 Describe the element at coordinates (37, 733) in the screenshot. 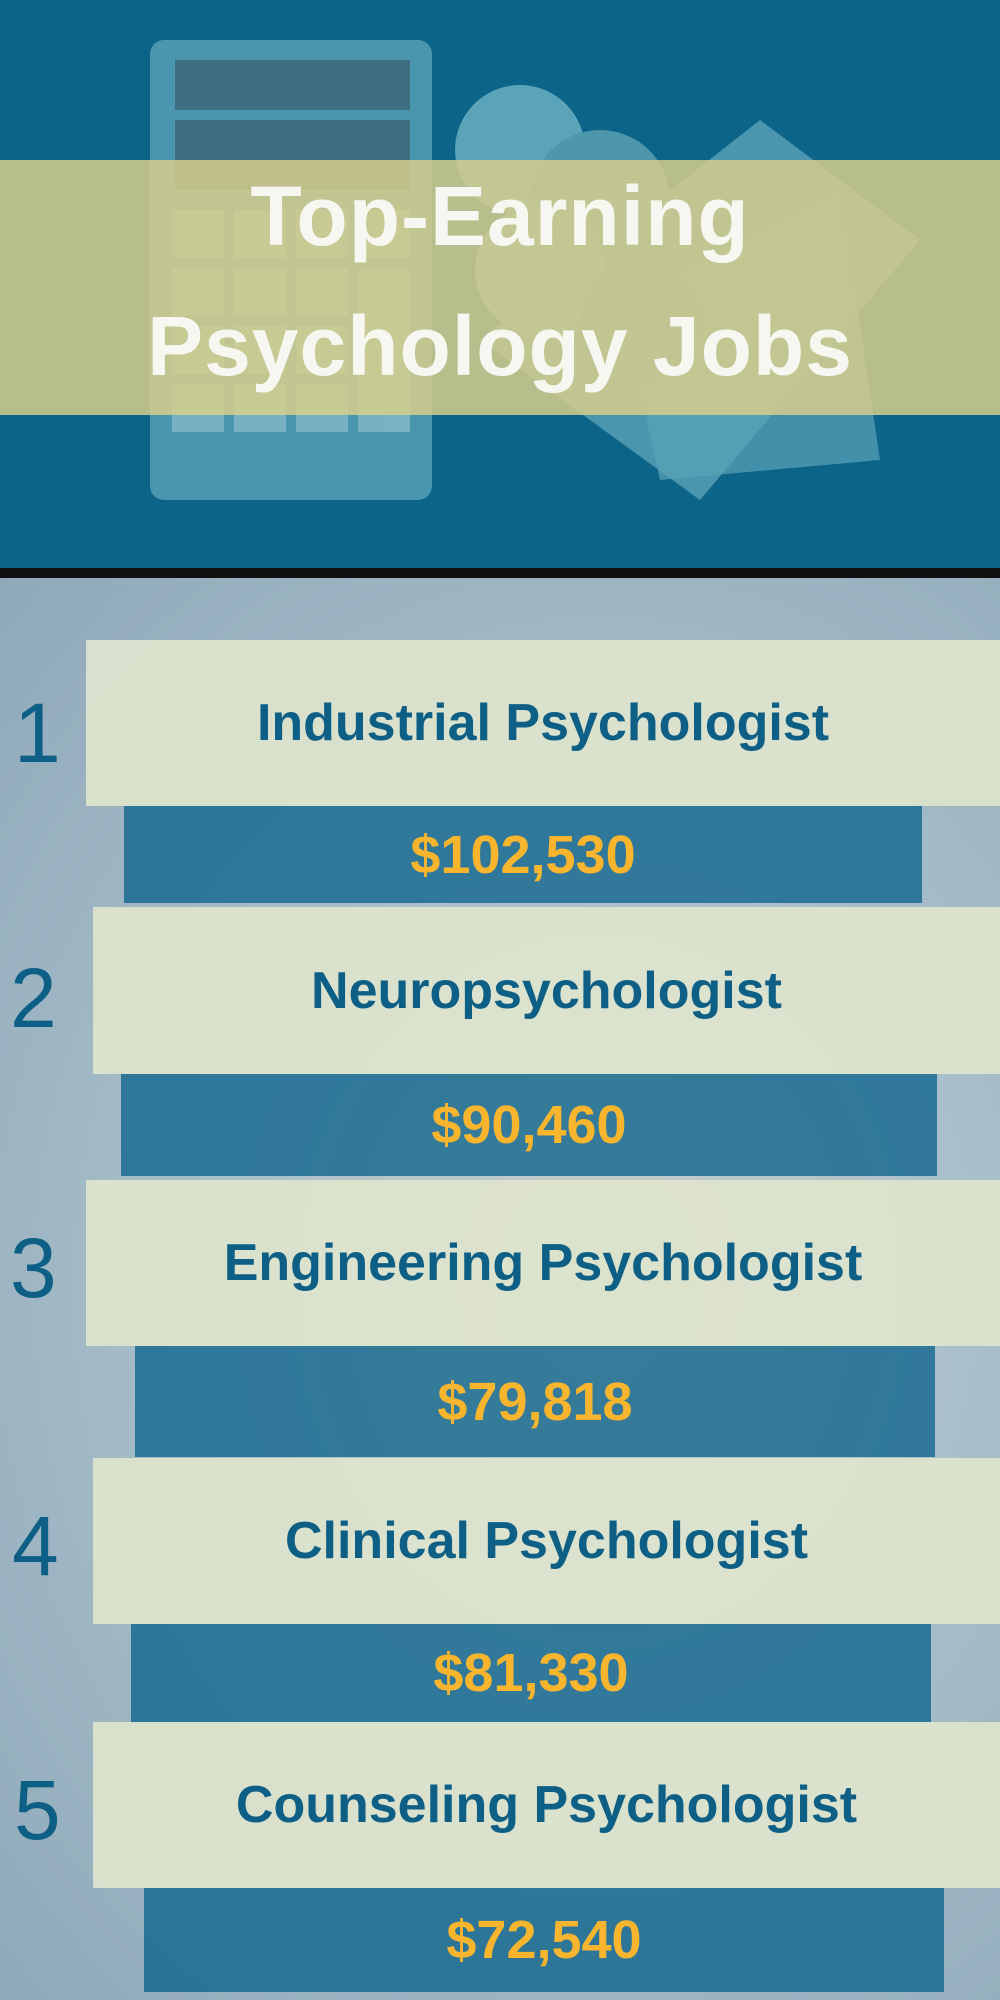

I see `rank-number: 1` at that location.